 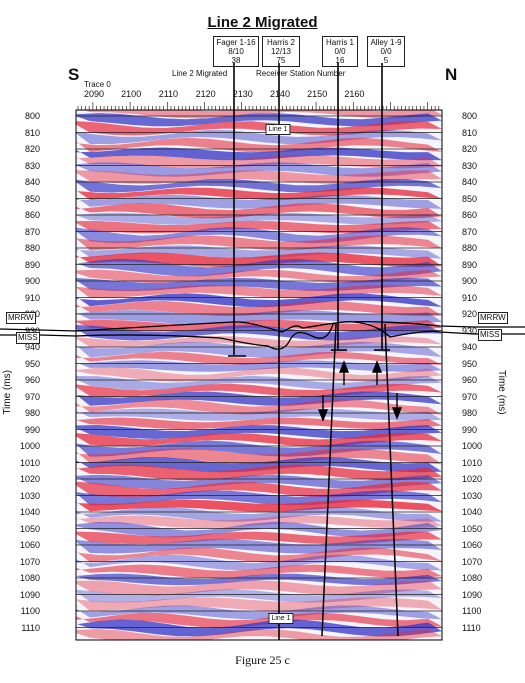 I want to click on time-tick-label-right: 1010, so click(x=472, y=462).